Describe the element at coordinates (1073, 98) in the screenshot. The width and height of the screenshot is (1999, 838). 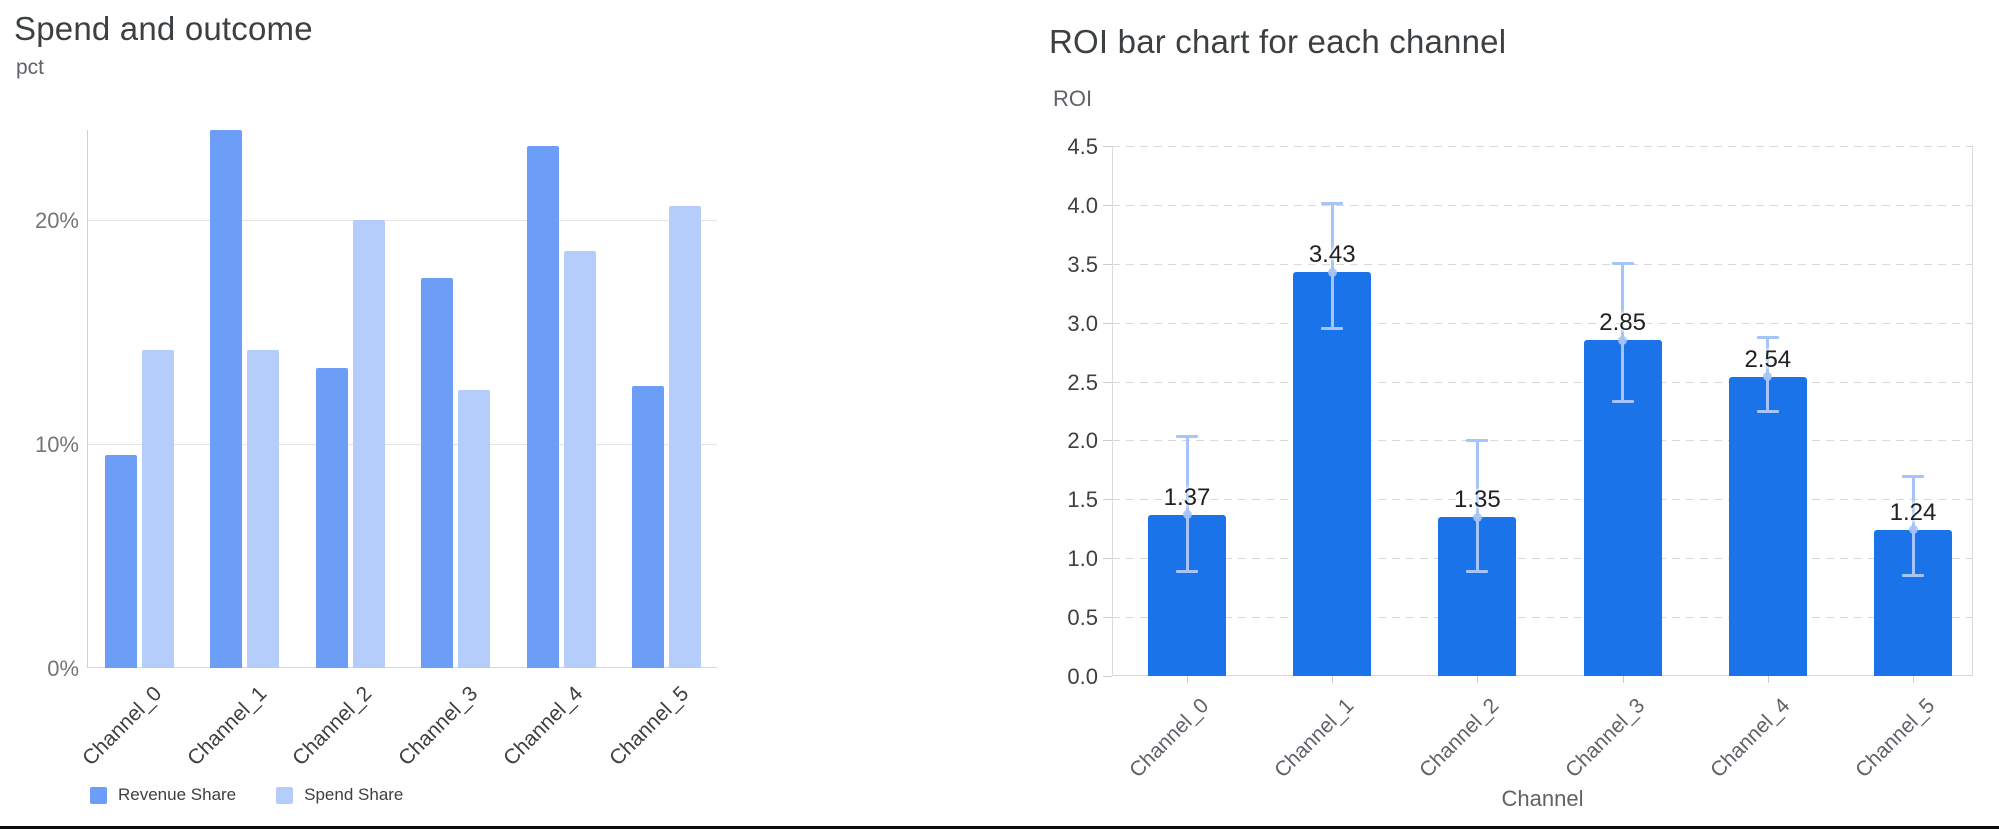
I see `roi-yaxis-unit: ROI` at that location.